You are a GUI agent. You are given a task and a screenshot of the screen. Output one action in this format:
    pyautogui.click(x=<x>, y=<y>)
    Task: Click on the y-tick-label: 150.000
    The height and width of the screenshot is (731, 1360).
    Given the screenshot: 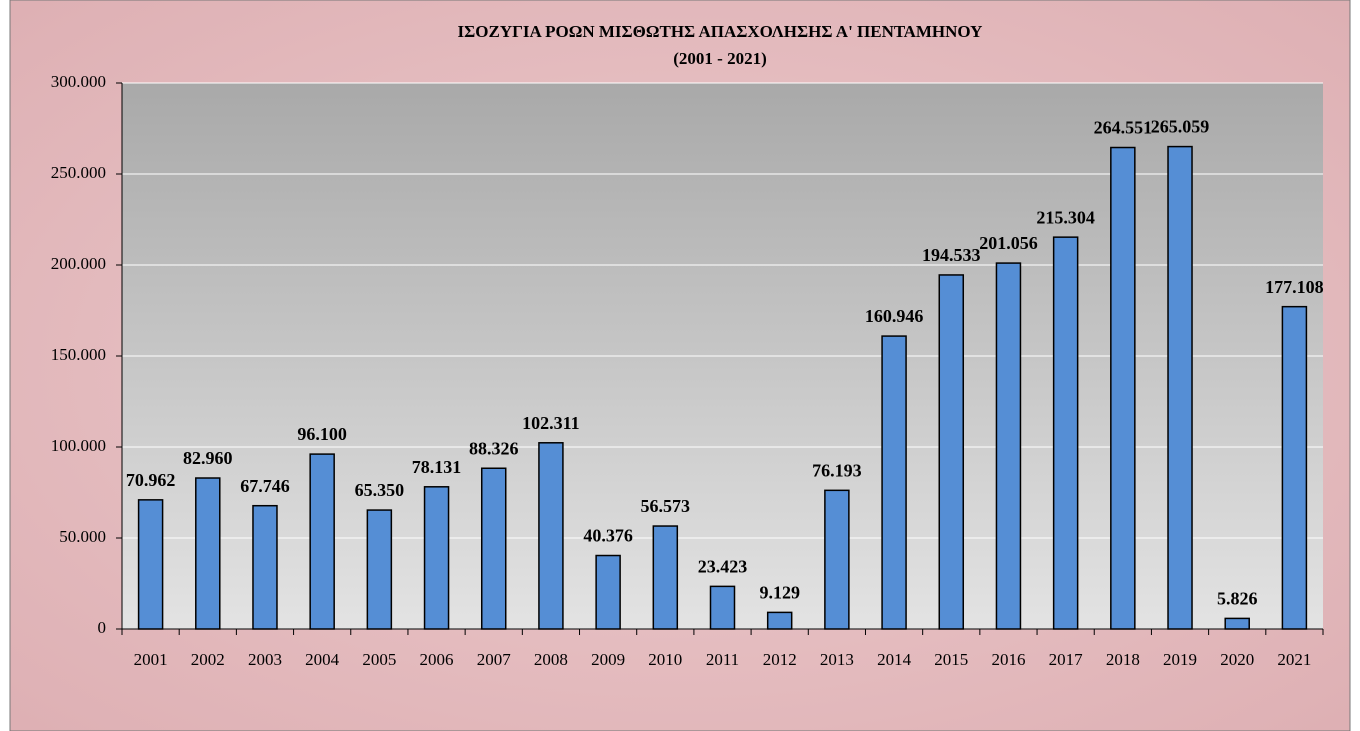 What is the action you would take?
    pyautogui.click(x=78, y=354)
    